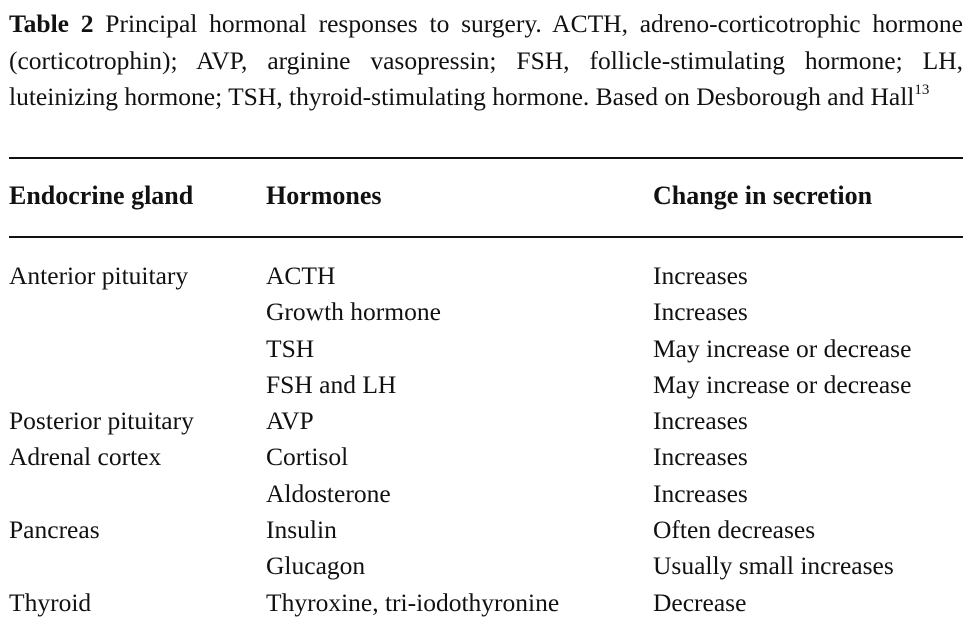 This screenshot has width=975, height=624. I want to click on top-rule, so click(486, 158).